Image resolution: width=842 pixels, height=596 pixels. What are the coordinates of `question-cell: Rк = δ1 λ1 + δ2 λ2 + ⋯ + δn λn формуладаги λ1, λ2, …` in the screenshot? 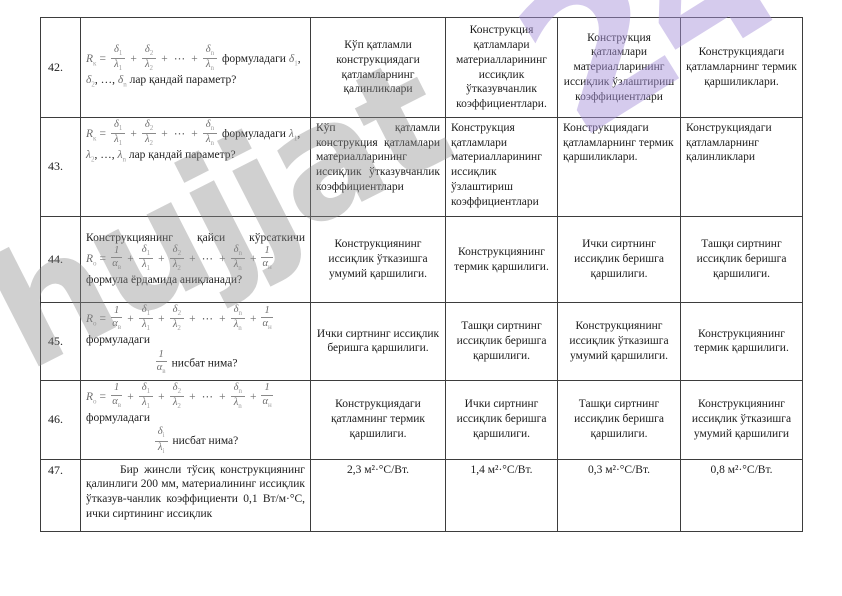 It's located at (195, 167).